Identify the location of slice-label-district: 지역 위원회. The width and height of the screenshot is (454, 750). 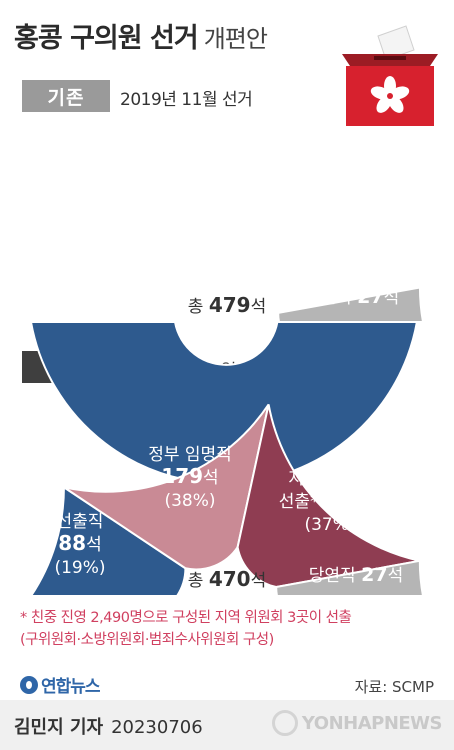
(330, 479).